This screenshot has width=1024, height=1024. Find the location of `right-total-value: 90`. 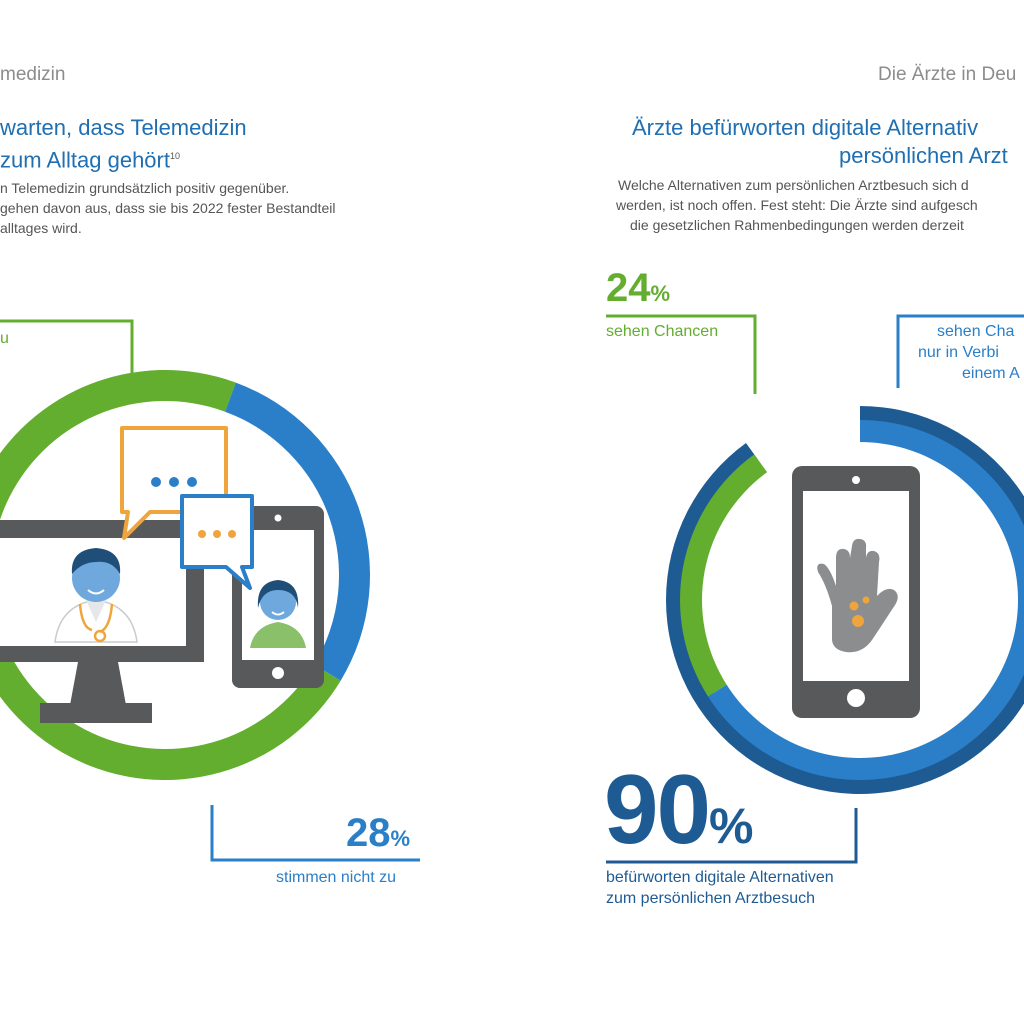

right-total-value: 90 is located at coordinates (657, 809).